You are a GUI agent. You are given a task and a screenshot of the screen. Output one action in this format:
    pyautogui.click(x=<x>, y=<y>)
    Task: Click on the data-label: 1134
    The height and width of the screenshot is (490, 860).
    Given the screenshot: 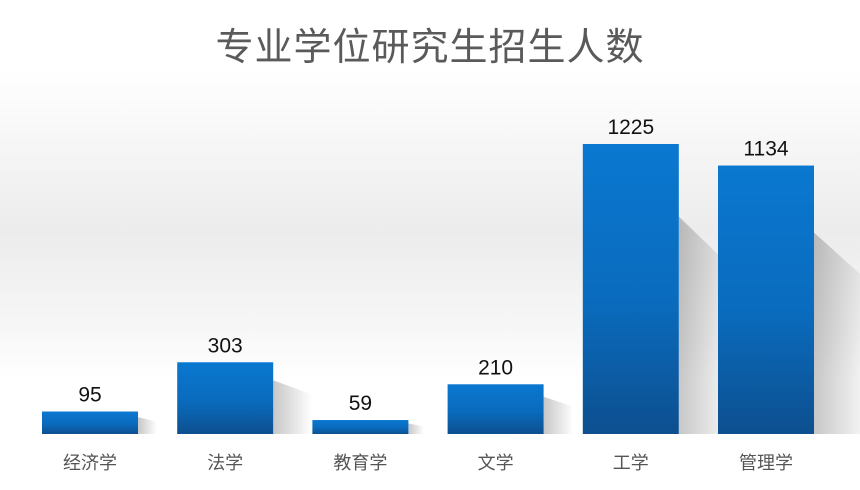 What is the action you would take?
    pyautogui.click(x=765, y=149)
    